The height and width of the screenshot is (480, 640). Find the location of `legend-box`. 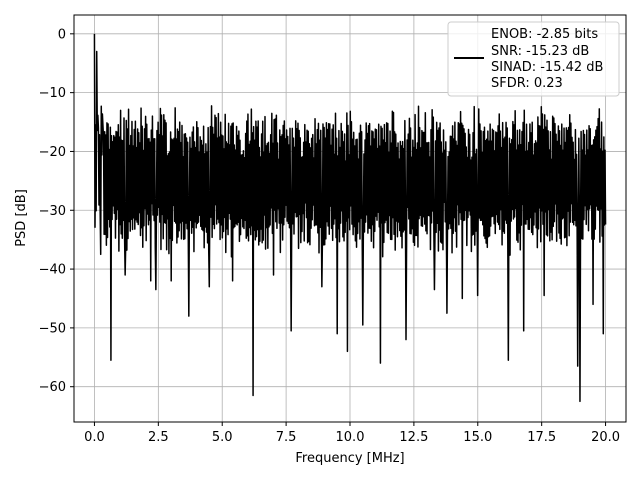

legend-box is located at coordinates (533, 59).